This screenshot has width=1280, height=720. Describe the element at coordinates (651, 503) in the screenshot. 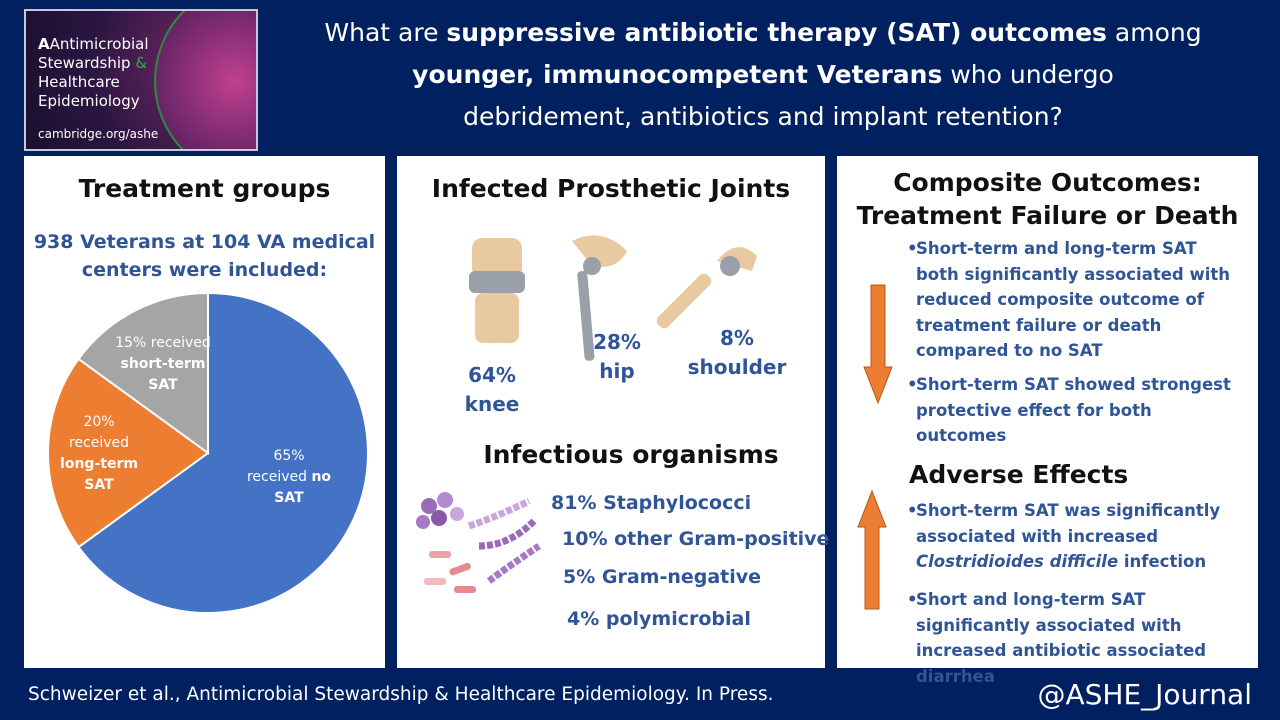

I see `organism-item: 81% Staphylococci` at that location.